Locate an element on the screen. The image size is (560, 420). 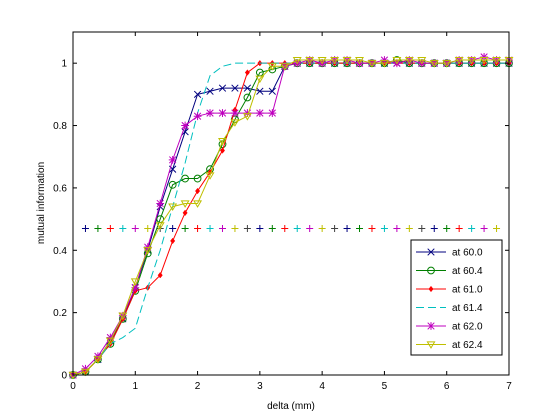
y-tick-label: 0 is located at coordinates (64, 376).